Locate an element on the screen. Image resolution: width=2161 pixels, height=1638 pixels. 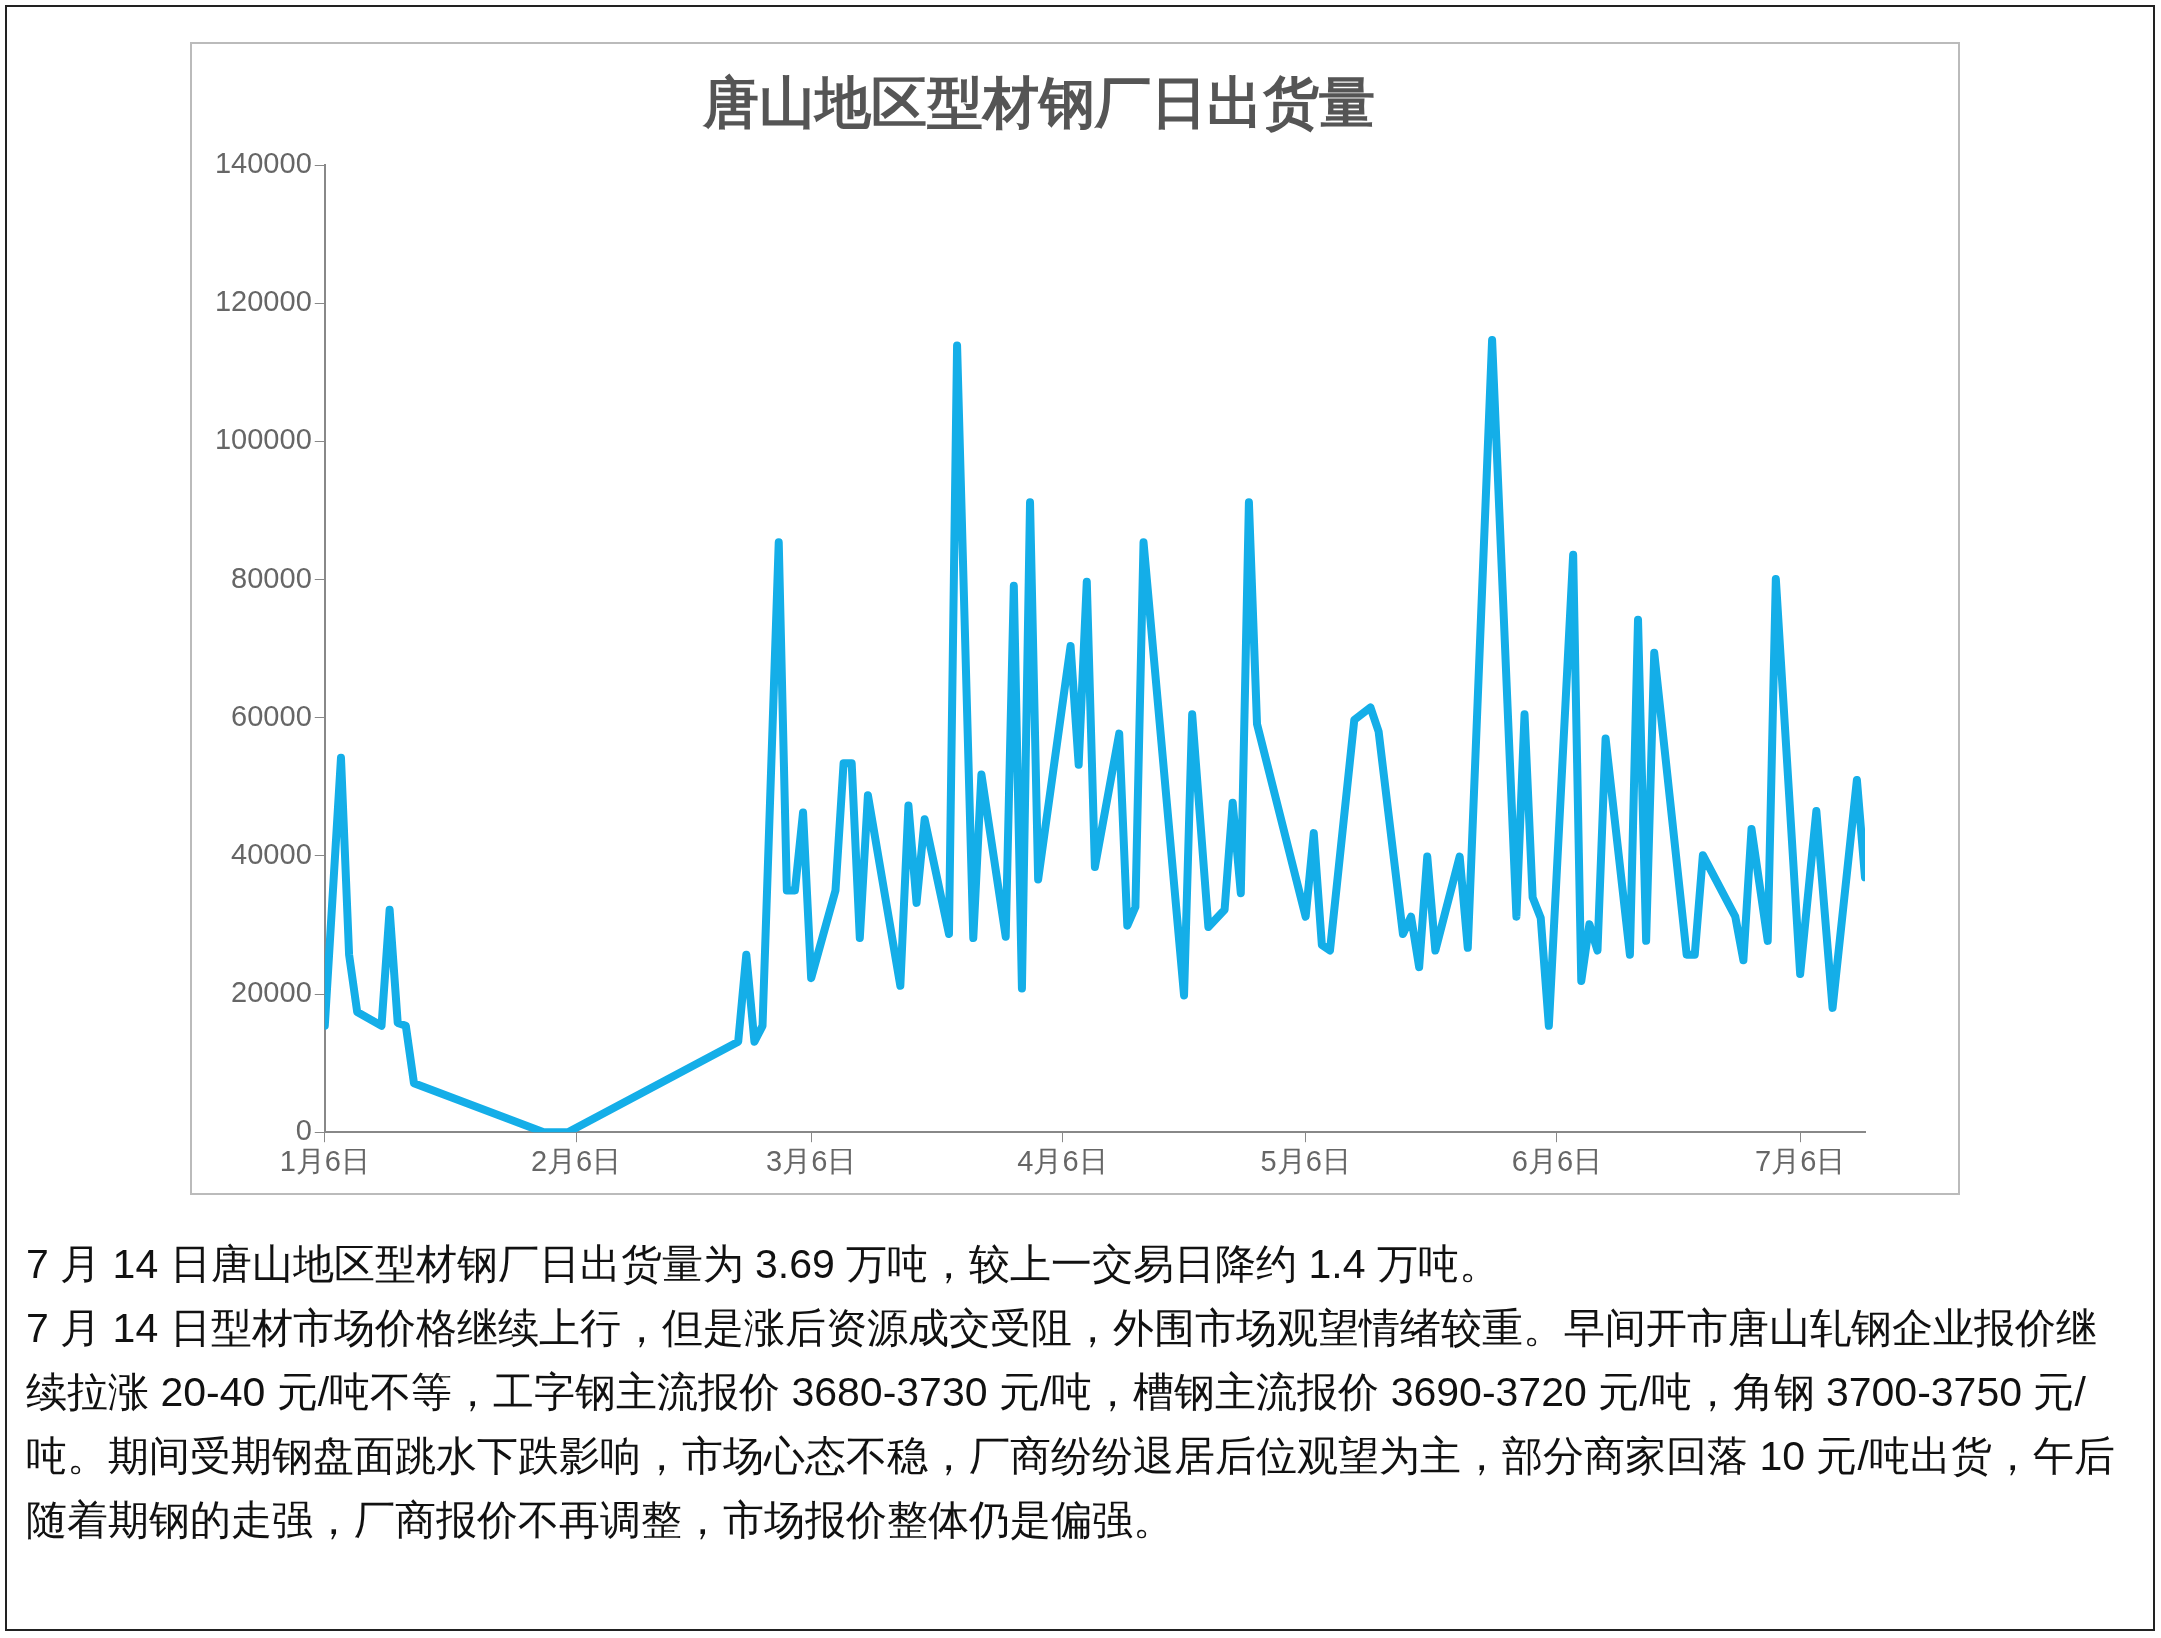
text: 7 月 14 日唐山地区型材钢厂日出货量为 3.69 万吨，较上一交易日降约 1.4 万吨。 is located at coordinates (763, 1264).